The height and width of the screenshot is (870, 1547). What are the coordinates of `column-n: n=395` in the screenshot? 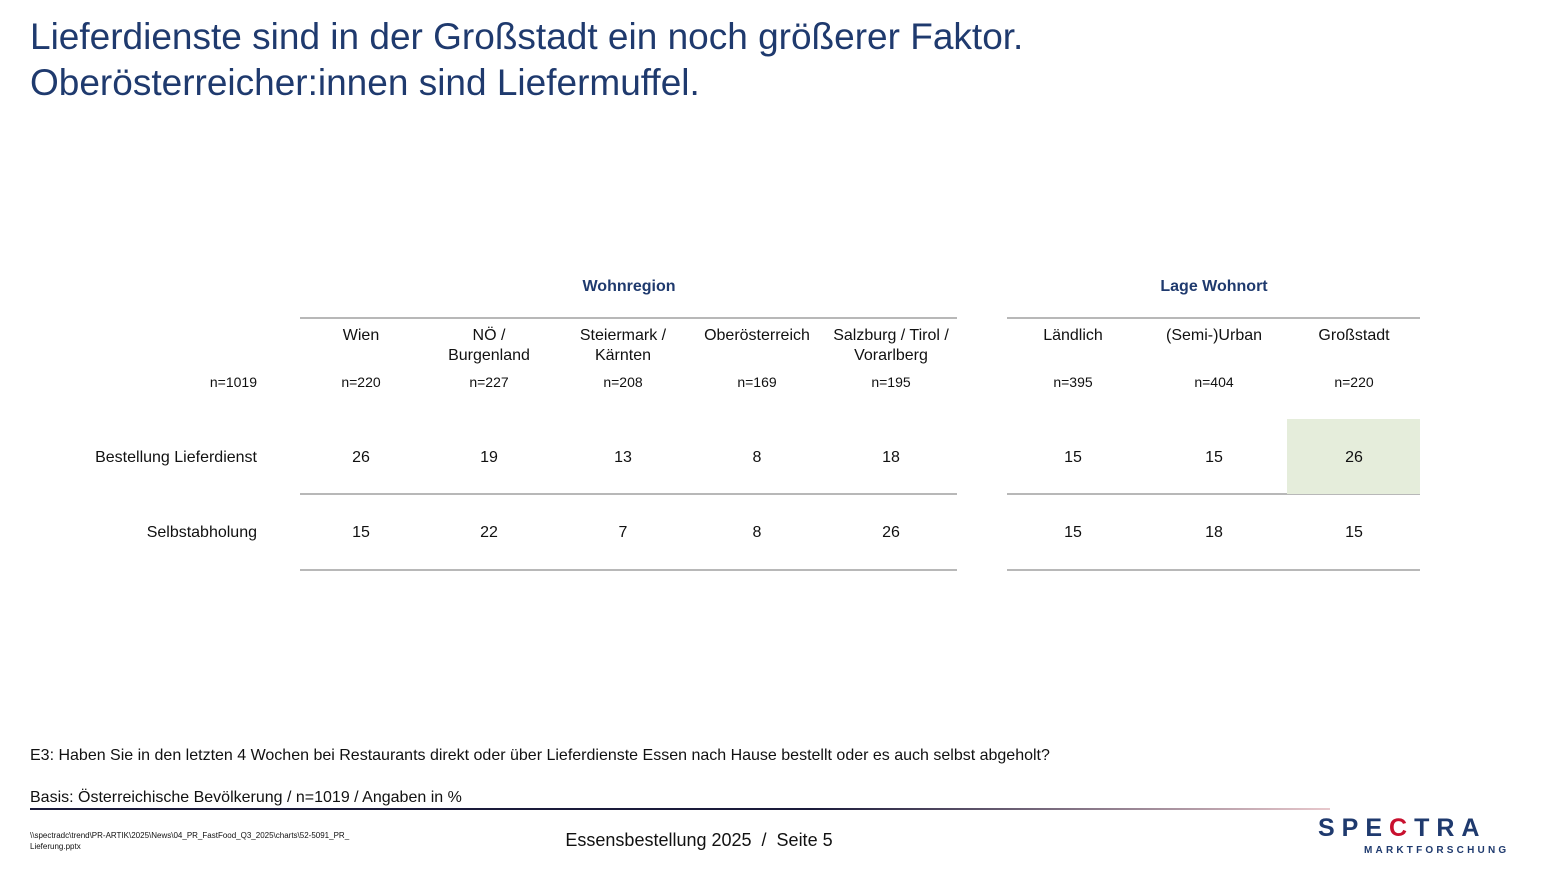 It's located at (1073, 382).